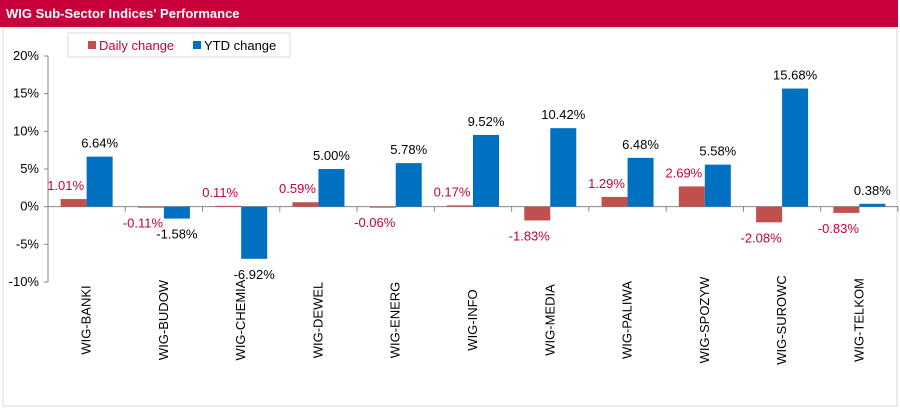  I want to click on category-label: WIG-CHEMIA, so click(240, 319).